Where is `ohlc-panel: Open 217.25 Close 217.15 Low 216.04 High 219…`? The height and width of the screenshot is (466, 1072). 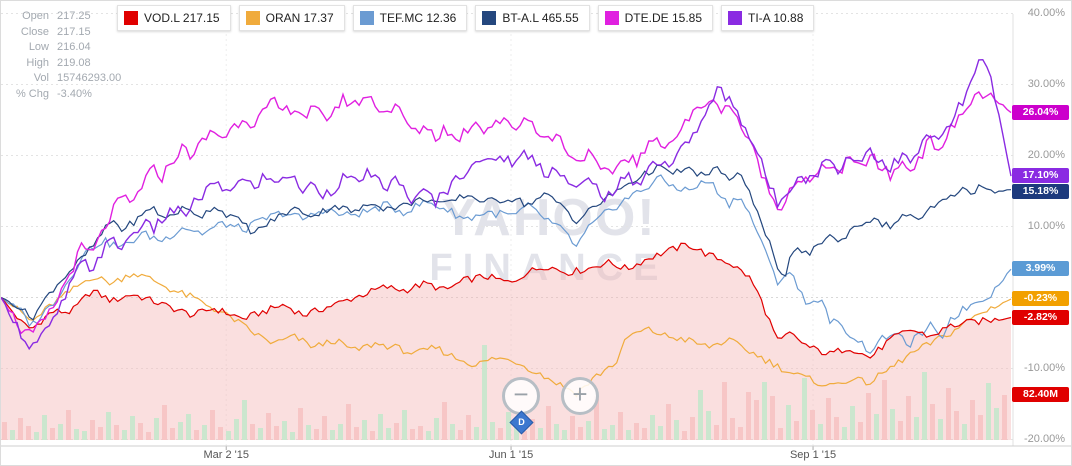
ohlc-panel: Open 217.25 Close 217.15 Low 216.04 High 219… is located at coordinates (64, 55).